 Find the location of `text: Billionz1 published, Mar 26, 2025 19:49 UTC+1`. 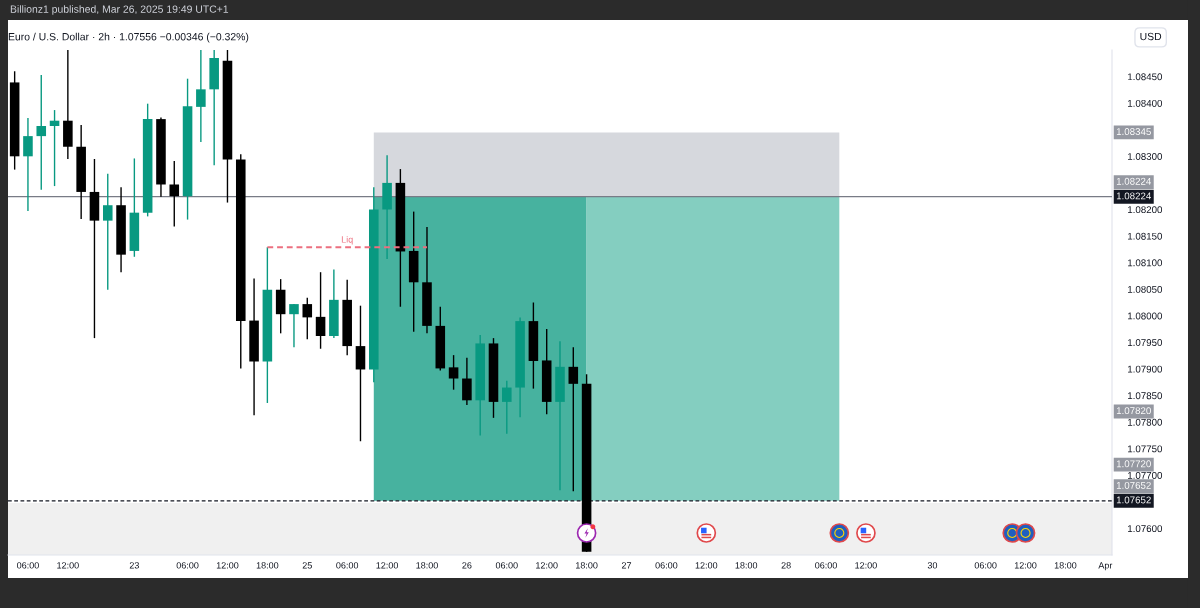

text: Billionz1 published, Mar 26, 2025 19:49 UTC+1 is located at coordinates (119, 10).